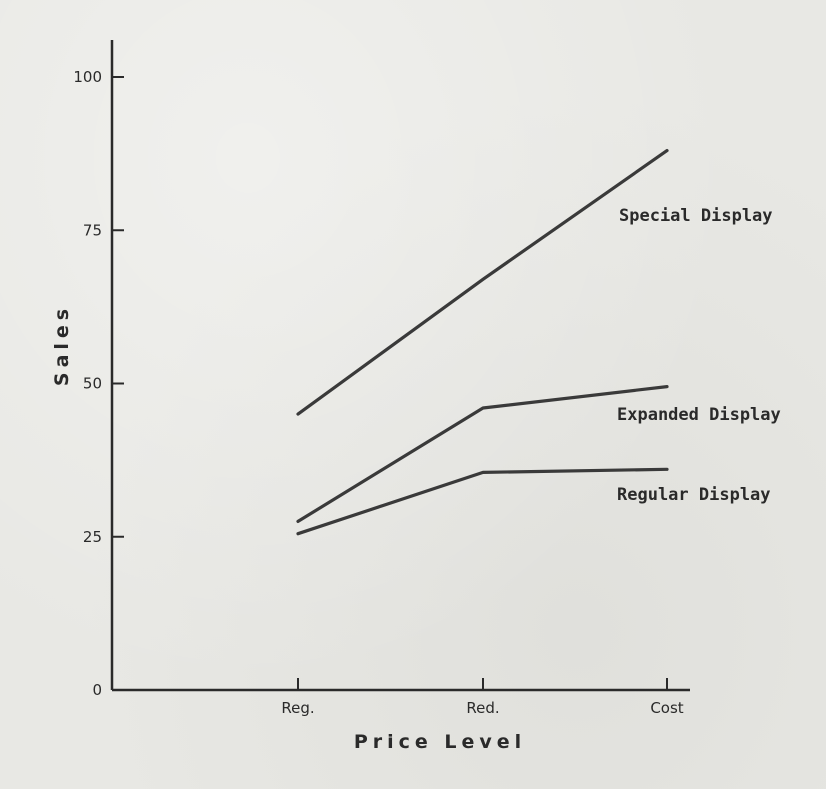 This screenshot has width=826, height=789. I want to click on x-axis-title: Price Level, so click(440, 742).